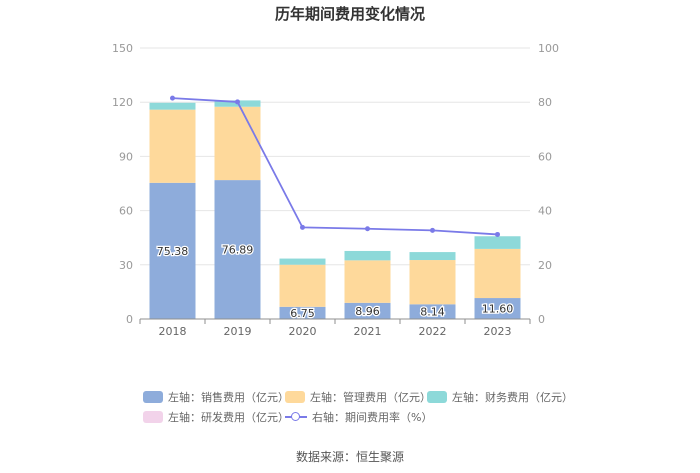  I want to click on legend-label: 右轴：期间费用率（%）, so click(372, 417).